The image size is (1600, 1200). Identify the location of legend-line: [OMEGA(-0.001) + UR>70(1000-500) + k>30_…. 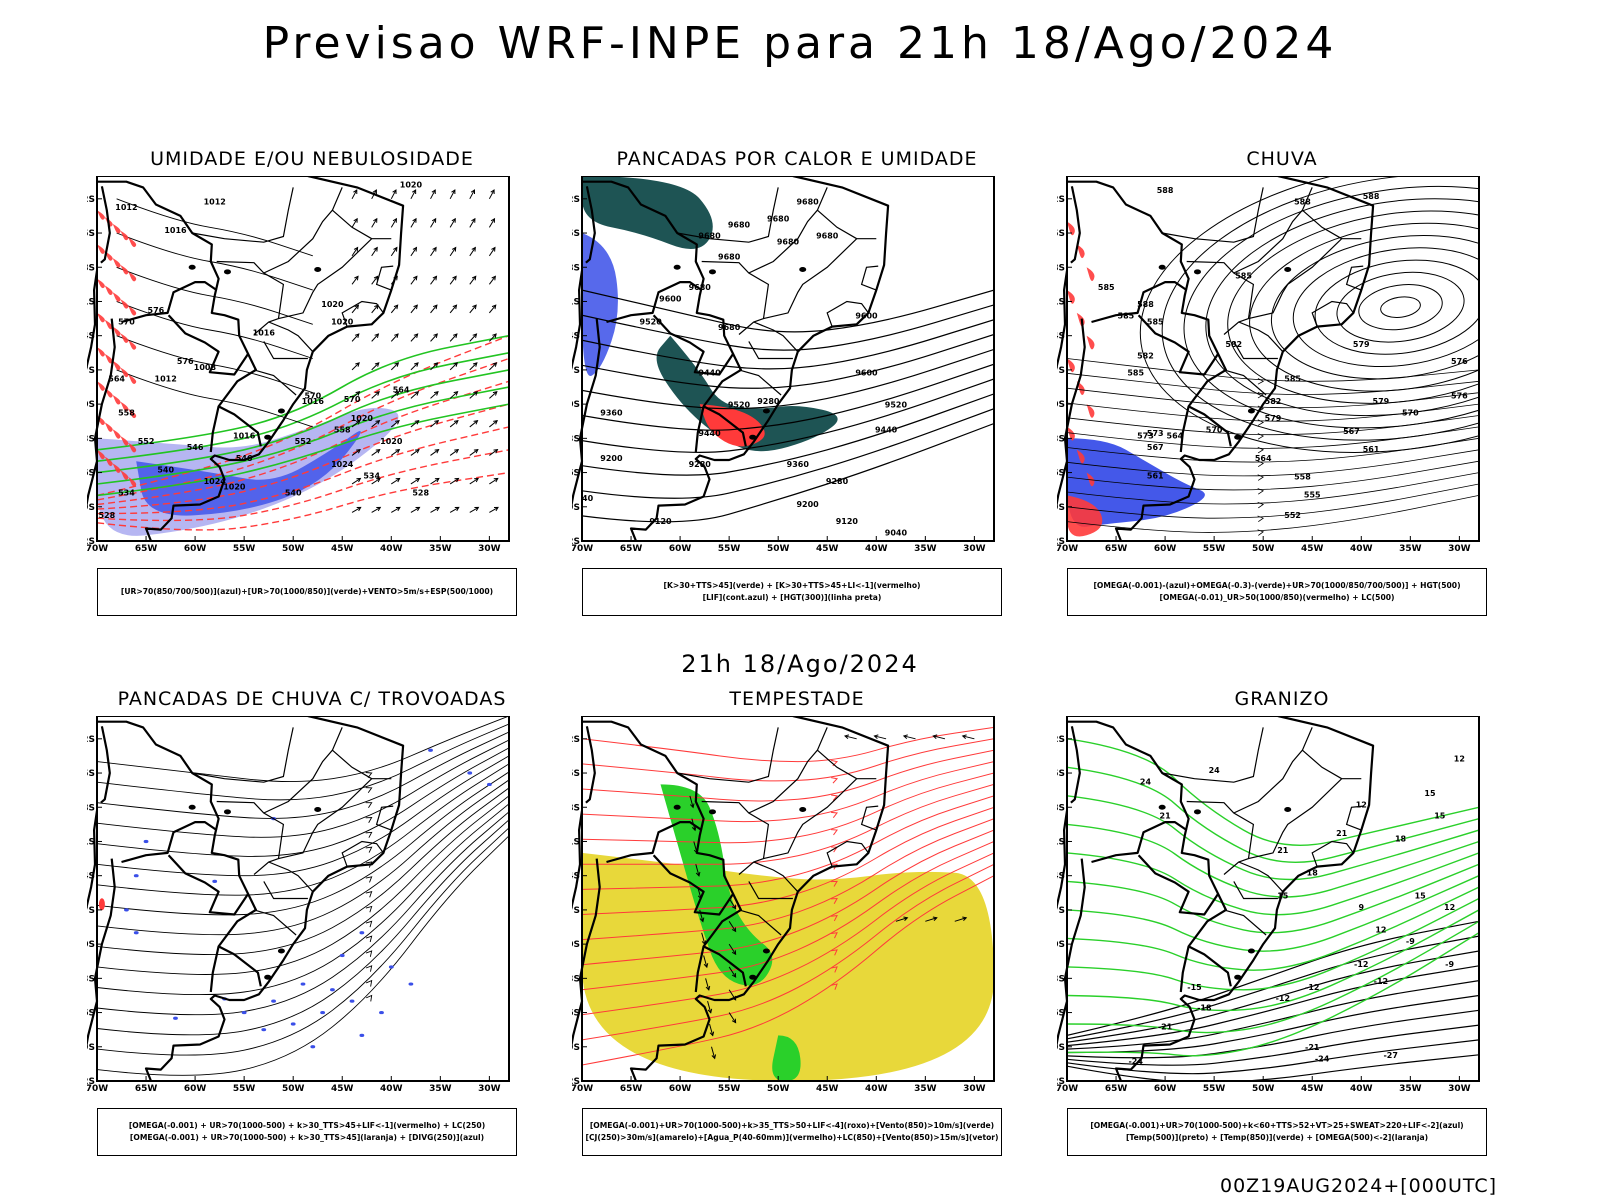
(307, 1137).